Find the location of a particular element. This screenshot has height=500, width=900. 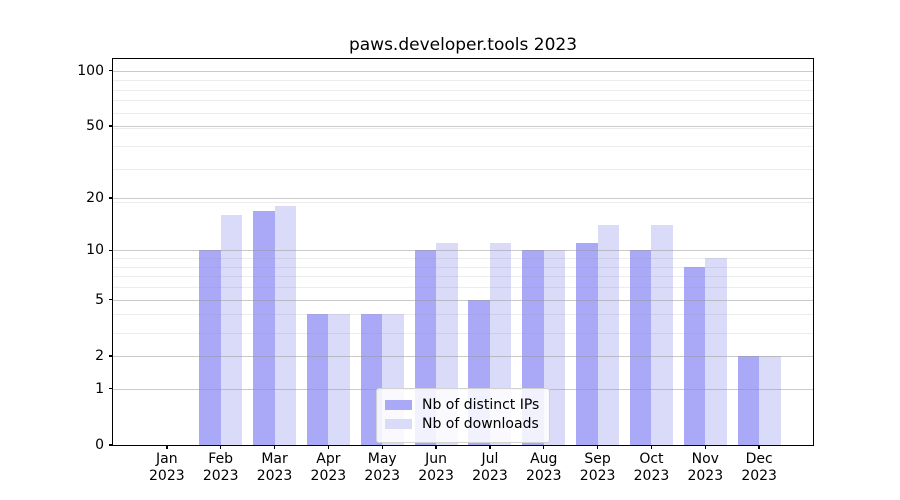

legend-item-distinct-ips: Nb of distinct IPs is located at coordinates (462, 405).